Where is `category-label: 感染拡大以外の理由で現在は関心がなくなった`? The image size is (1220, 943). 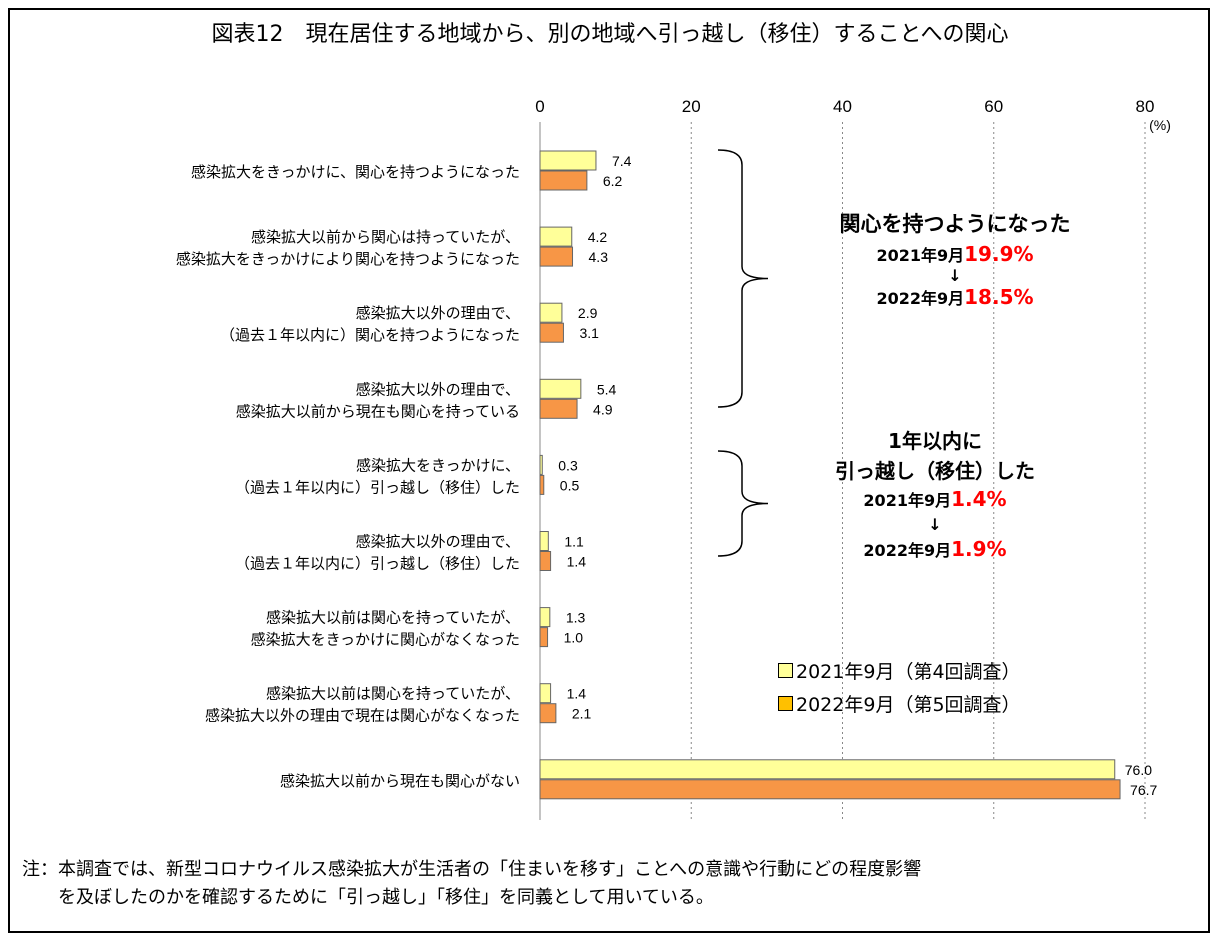 category-label: 感染拡大以外の理由で現在は関心がなくなった is located at coordinates (362, 716).